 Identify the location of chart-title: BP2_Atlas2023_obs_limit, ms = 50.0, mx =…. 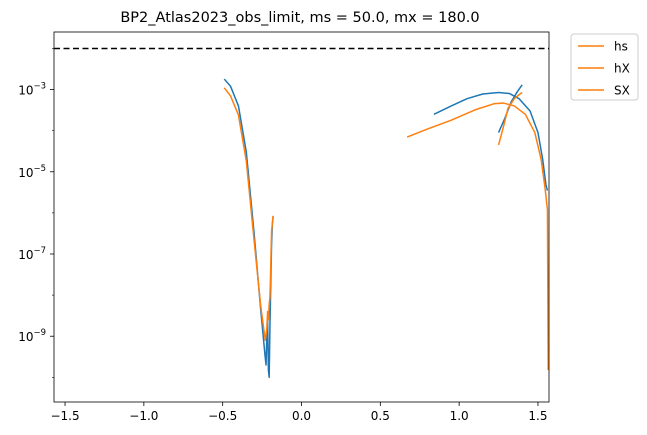
(299, 18).